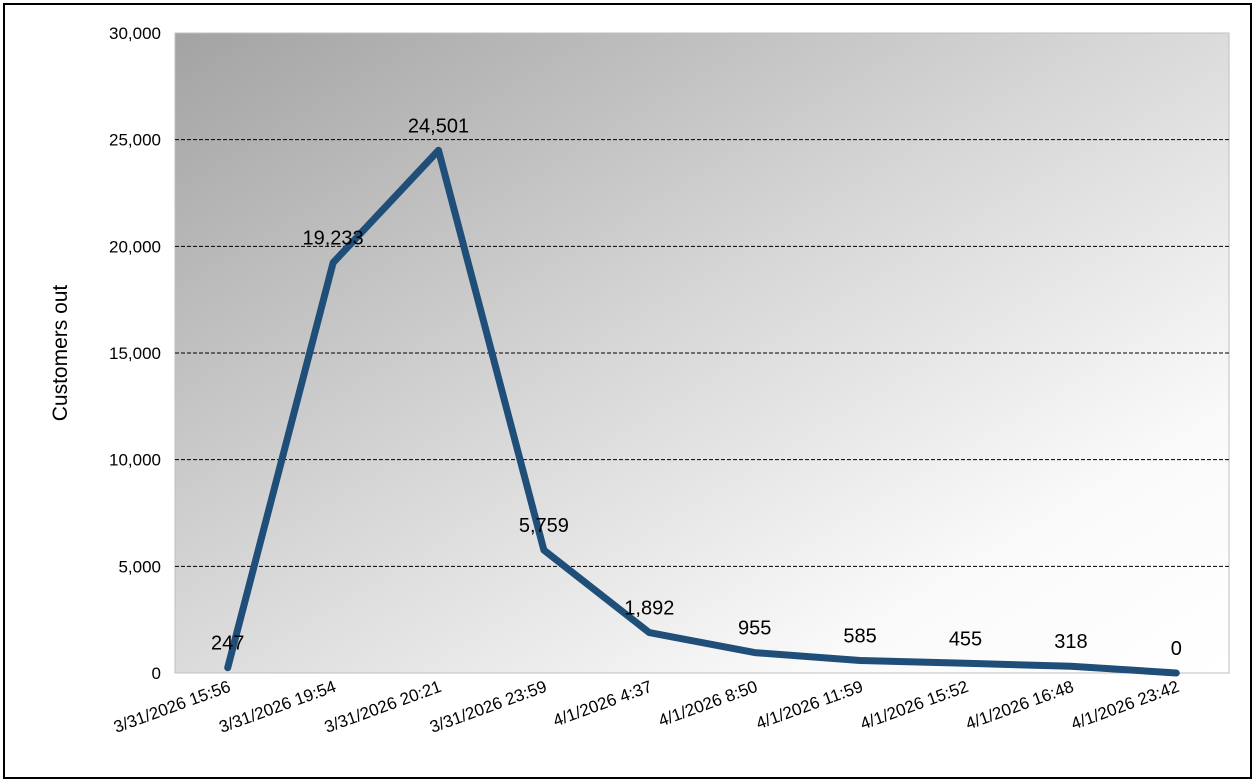  I want to click on data-label: 318, so click(1070, 642).